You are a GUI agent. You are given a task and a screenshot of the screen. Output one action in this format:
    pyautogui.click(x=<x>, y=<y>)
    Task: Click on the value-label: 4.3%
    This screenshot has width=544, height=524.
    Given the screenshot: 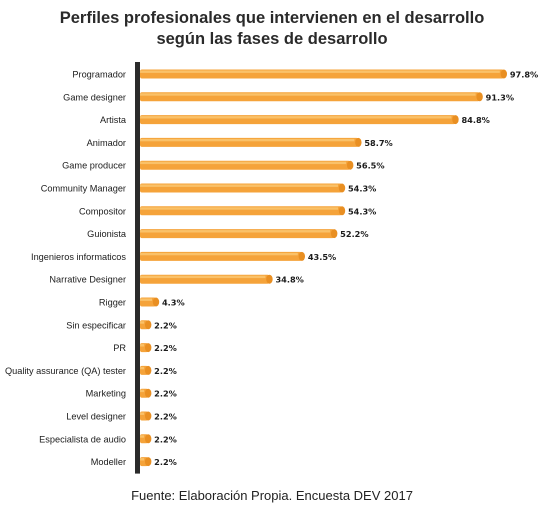 What is the action you would take?
    pyautogui.click(x=173, y=303)
    